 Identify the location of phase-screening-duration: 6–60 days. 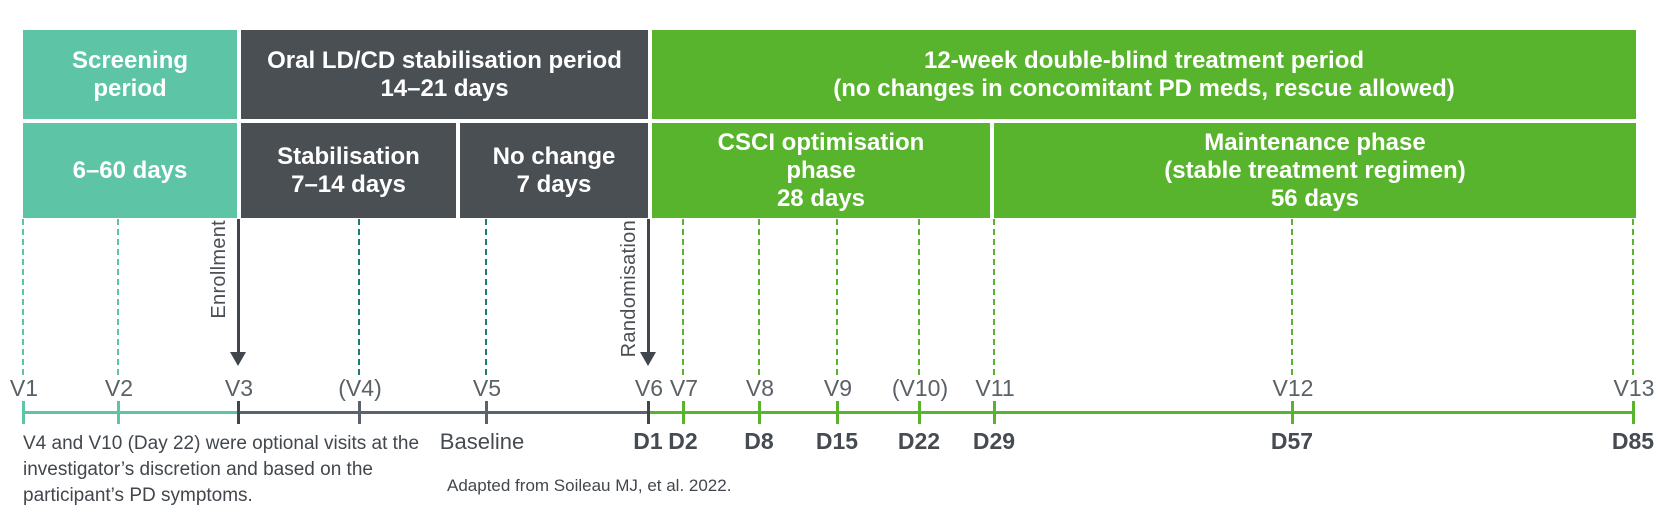
(130, 170).